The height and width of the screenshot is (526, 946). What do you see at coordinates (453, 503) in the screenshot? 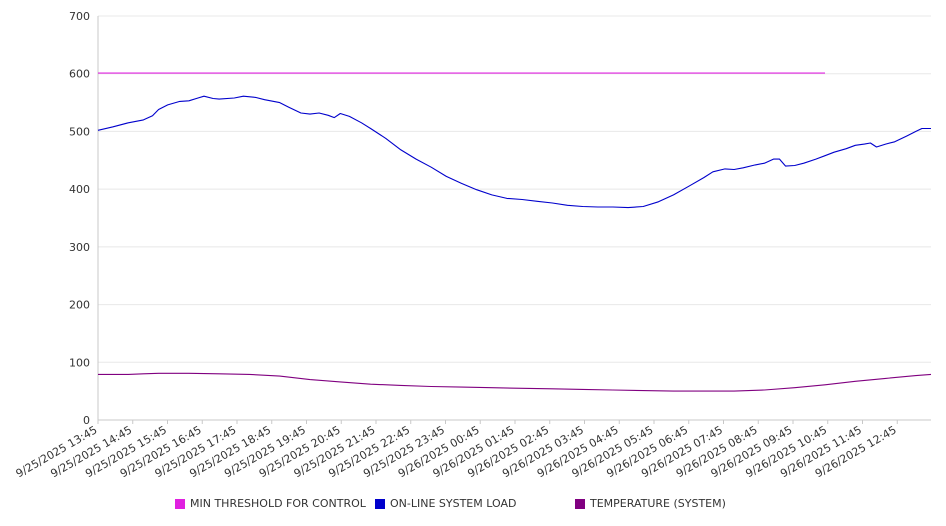
I see `legend-label-online-system-load: ON-LINE SYSTEM LOAD` at bounding box center [453, 503].